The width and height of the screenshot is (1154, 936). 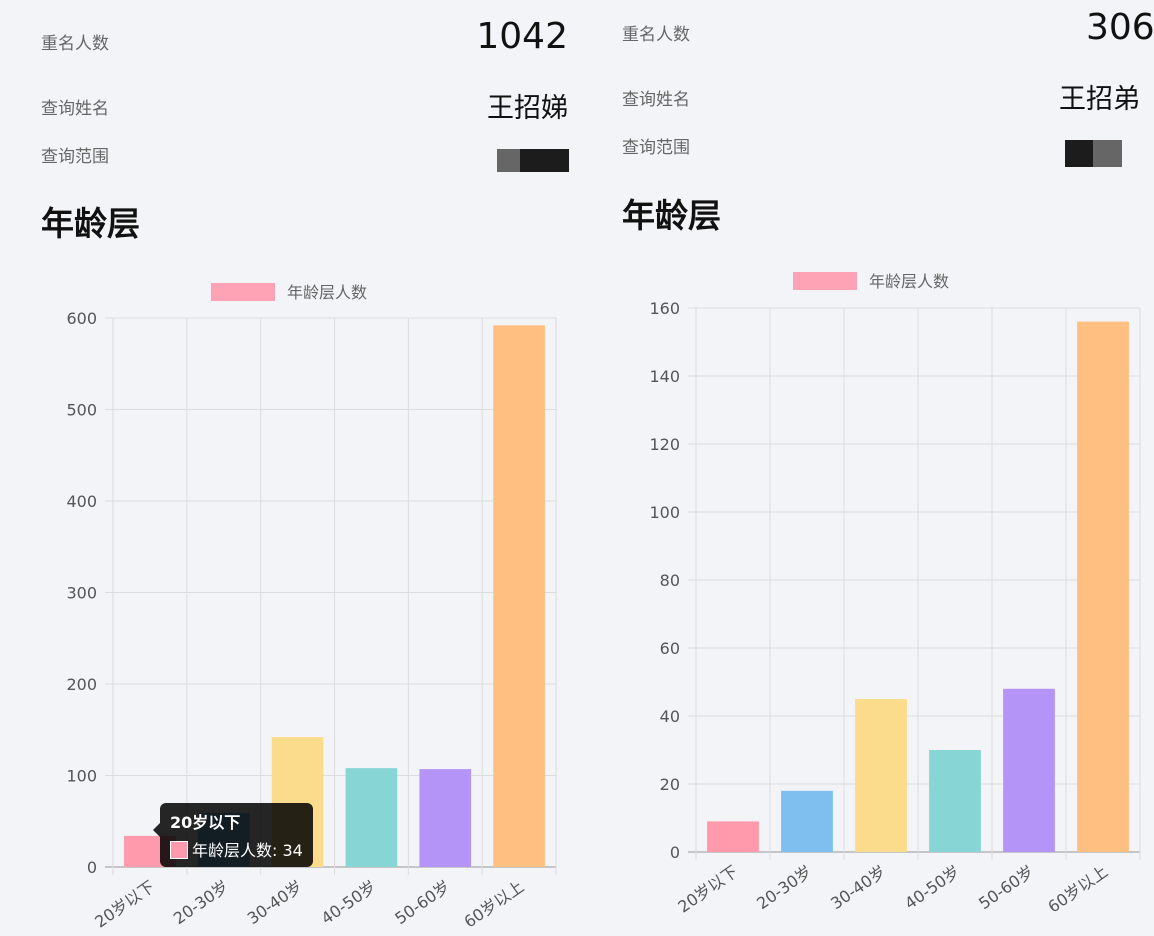 What do you see at coordinates (670, 716) in the screenshot?
I see `y-tick-label: 40` at bounding box center [670, 716].